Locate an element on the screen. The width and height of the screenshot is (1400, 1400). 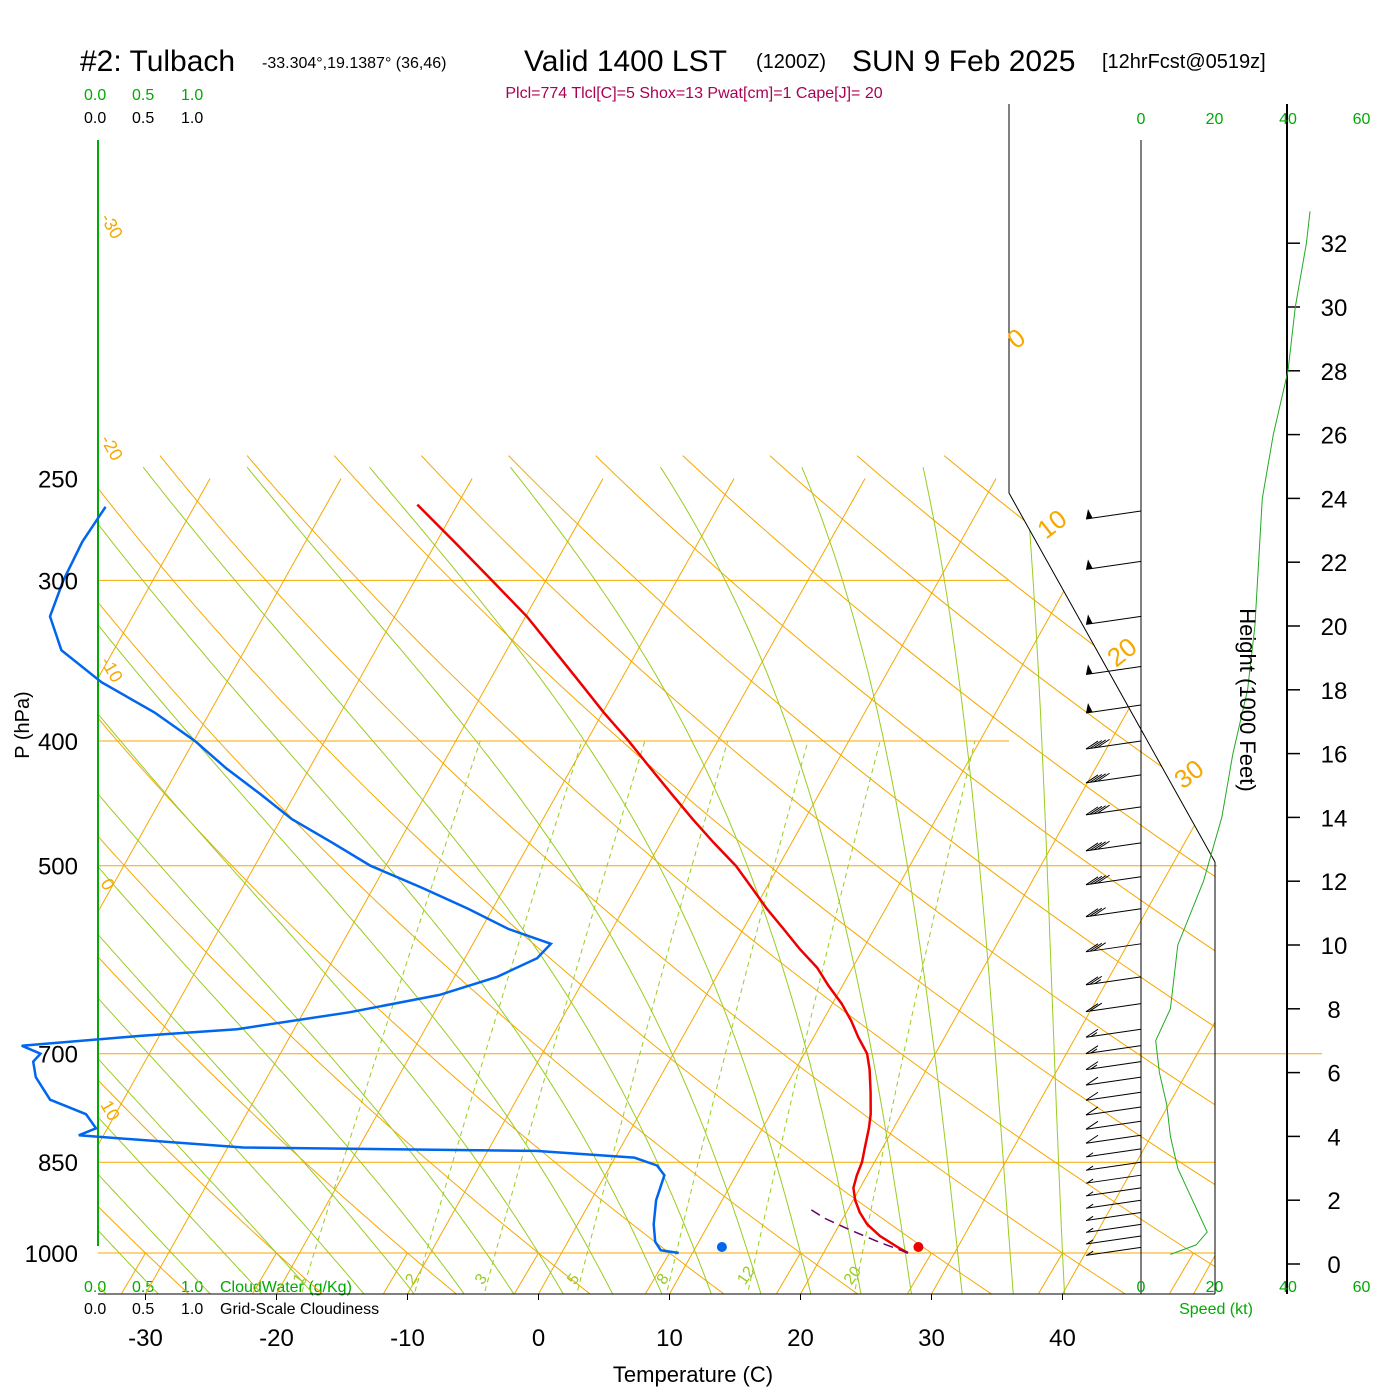
wind-barb-pennant is located at coordinates (1089, 619).